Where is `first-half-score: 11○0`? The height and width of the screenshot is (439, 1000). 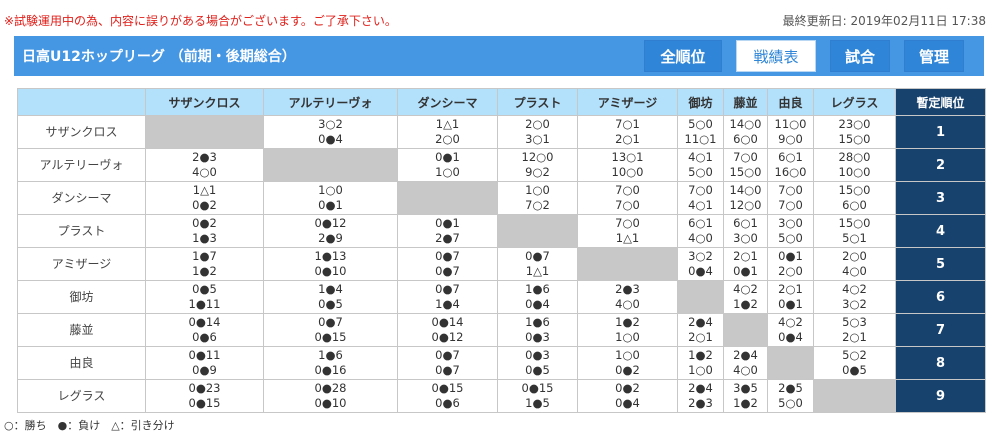 first-half-score: 11○0 is located at coordinates (790, 124).